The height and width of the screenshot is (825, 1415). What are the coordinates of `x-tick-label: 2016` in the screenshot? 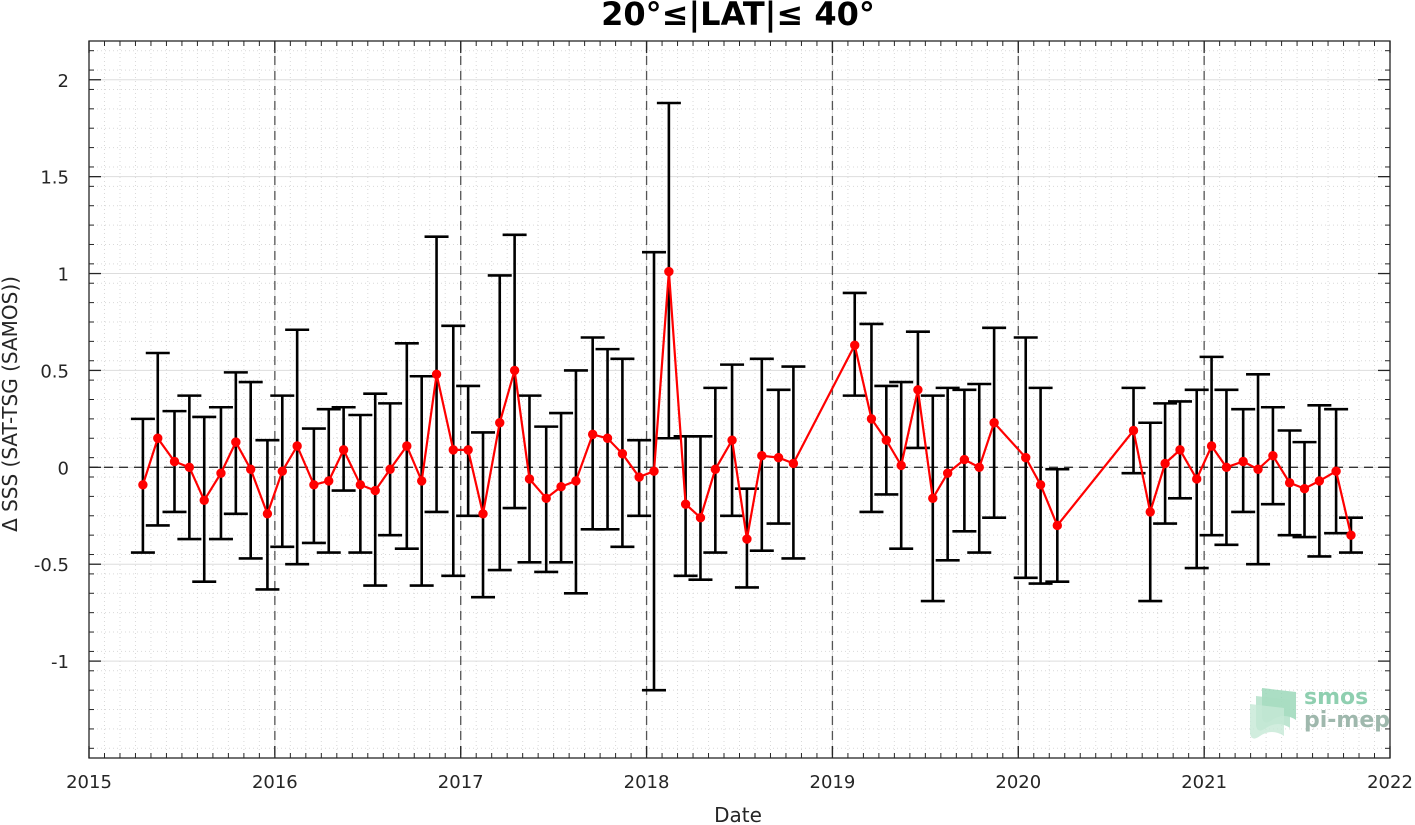 It's located at (275, 782).